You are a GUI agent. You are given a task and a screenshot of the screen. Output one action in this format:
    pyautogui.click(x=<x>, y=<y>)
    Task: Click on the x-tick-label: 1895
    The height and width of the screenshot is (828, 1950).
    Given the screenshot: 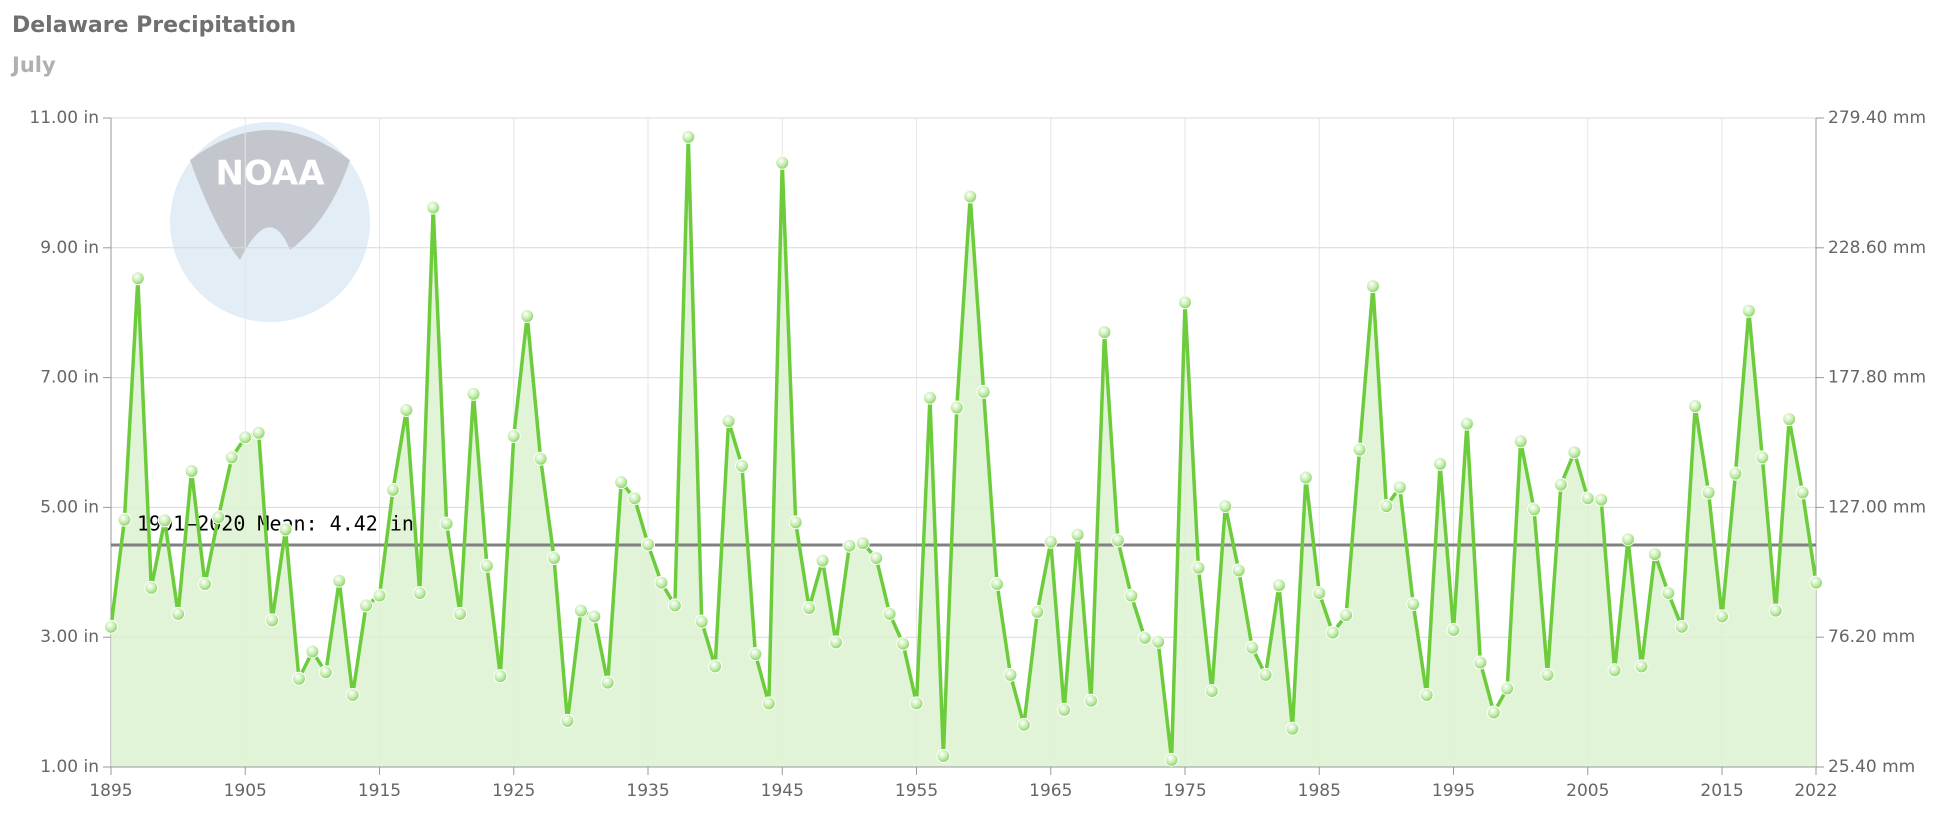 What is the action you would take?
    pyautogui.click(x=110, y=791)
    